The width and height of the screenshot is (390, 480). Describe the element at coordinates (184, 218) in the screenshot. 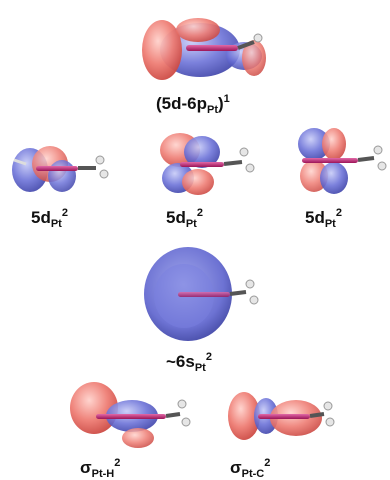

I see `label-5d-2: 5dPt2` at that location.